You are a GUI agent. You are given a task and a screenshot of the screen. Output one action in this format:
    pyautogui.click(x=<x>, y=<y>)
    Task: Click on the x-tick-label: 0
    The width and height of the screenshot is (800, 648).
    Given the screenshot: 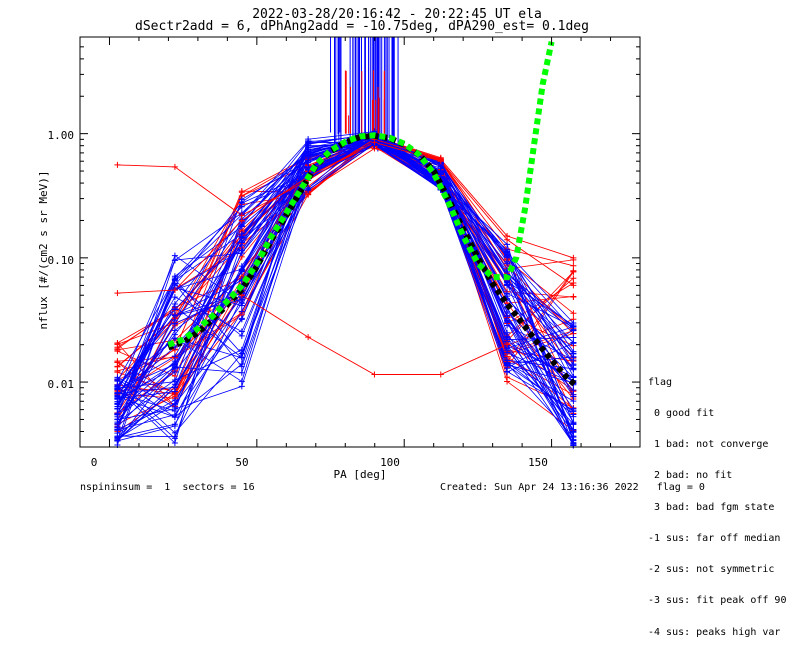 What is the action you would take?
    pyautogui.click(x=94, y=462)
    